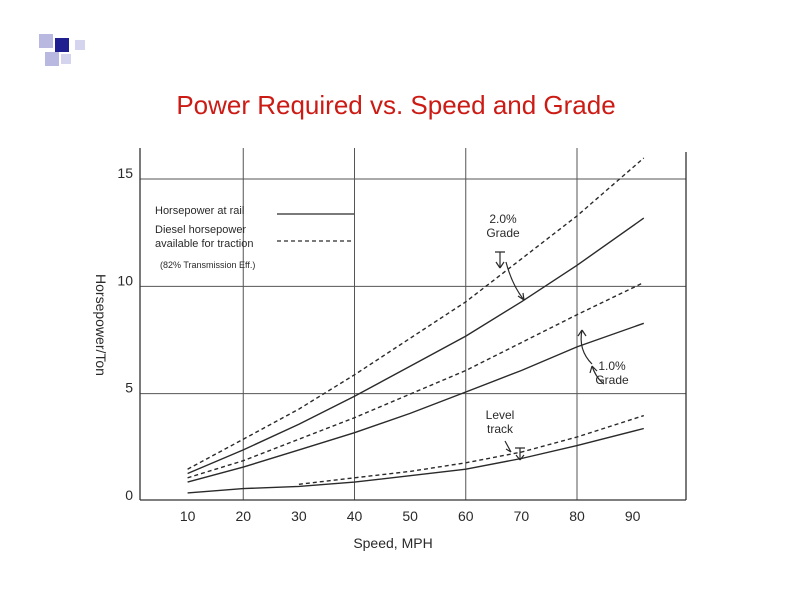 This screenshot has height=612, width=792. Describe the element at coordinates (410, 516) in the screenshot. I see `x-tick-label: 50` at that location.